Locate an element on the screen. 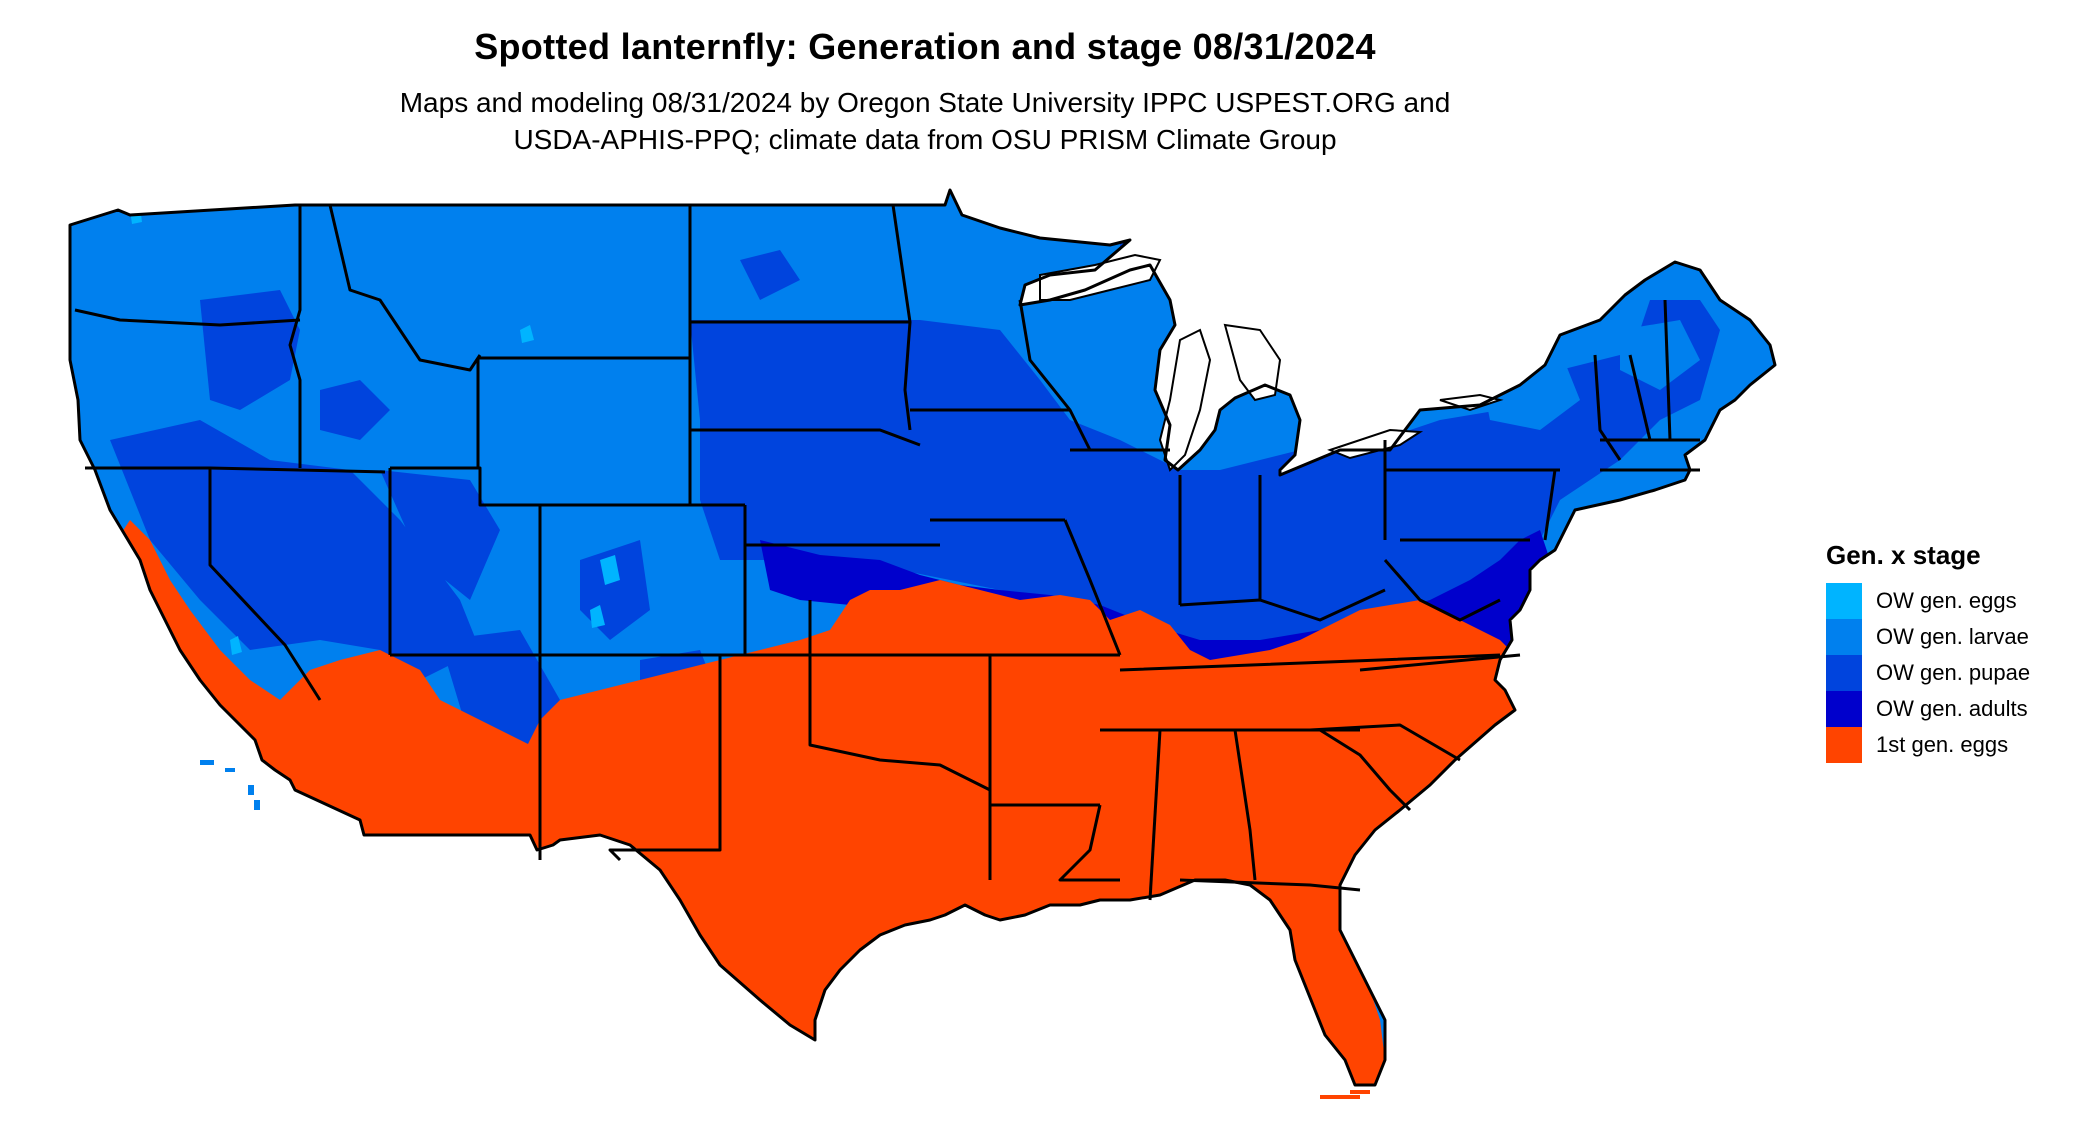  zone-first-gen-eggs-southwest is located at coordinates (355, 690).